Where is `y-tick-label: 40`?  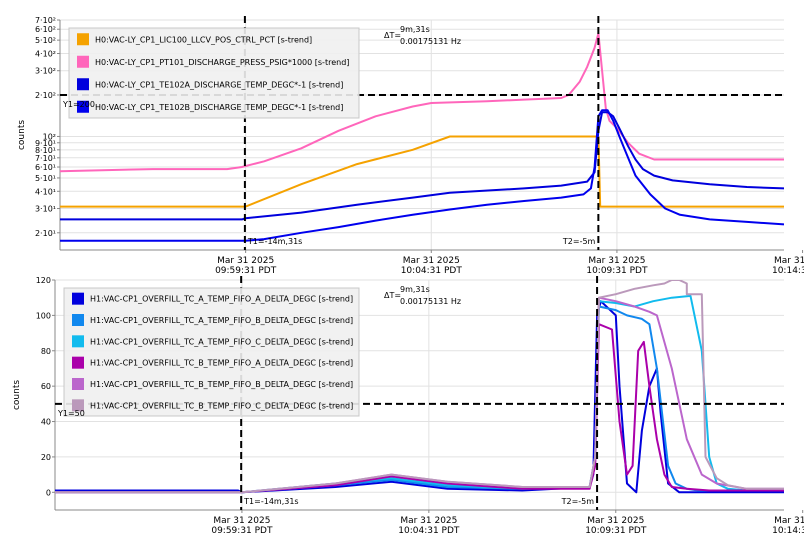 y-tick-label: 40 is located at coordinates (46, 422).